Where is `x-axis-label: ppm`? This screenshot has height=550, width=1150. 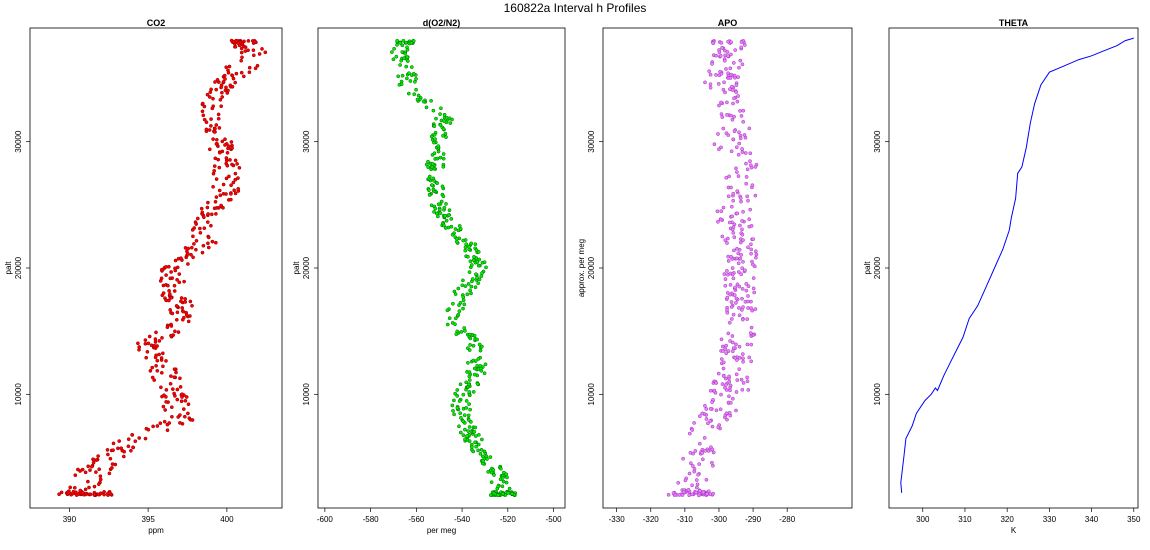 x-axis-label: ppm is located at coordinates (156, 530).